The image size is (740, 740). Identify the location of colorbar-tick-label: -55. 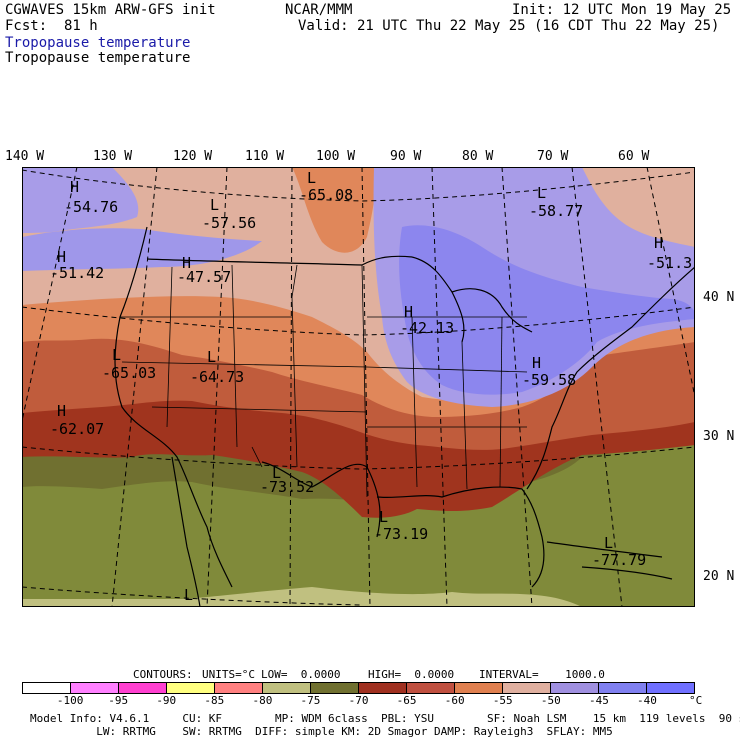
(502, 700).